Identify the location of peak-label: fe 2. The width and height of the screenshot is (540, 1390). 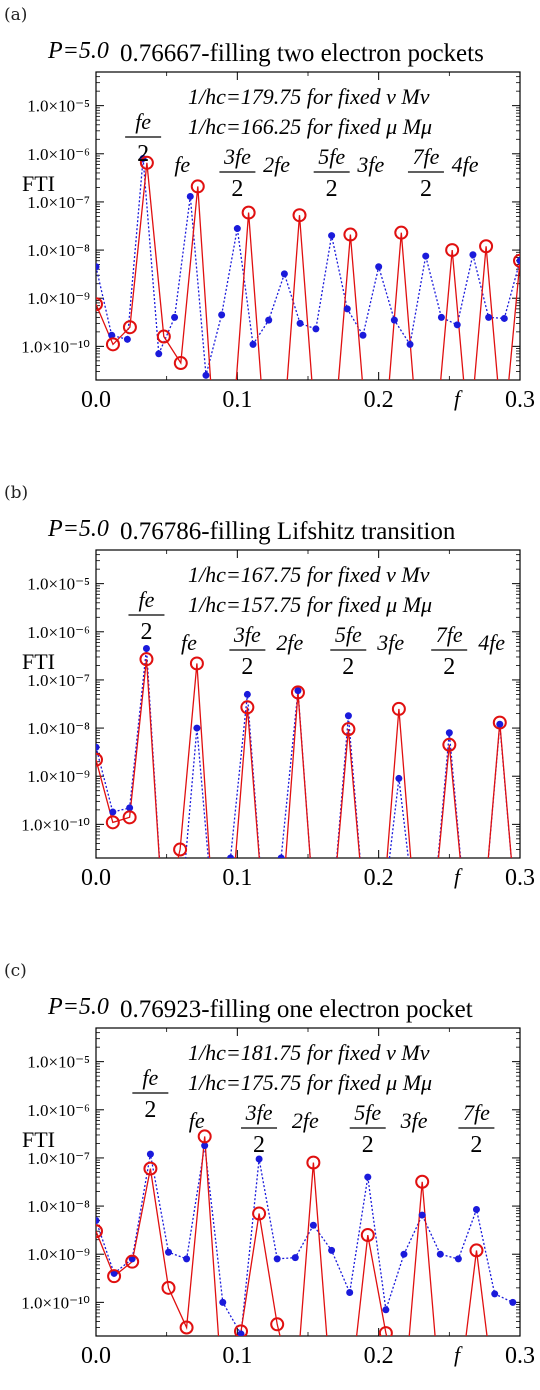
(150, 1094).